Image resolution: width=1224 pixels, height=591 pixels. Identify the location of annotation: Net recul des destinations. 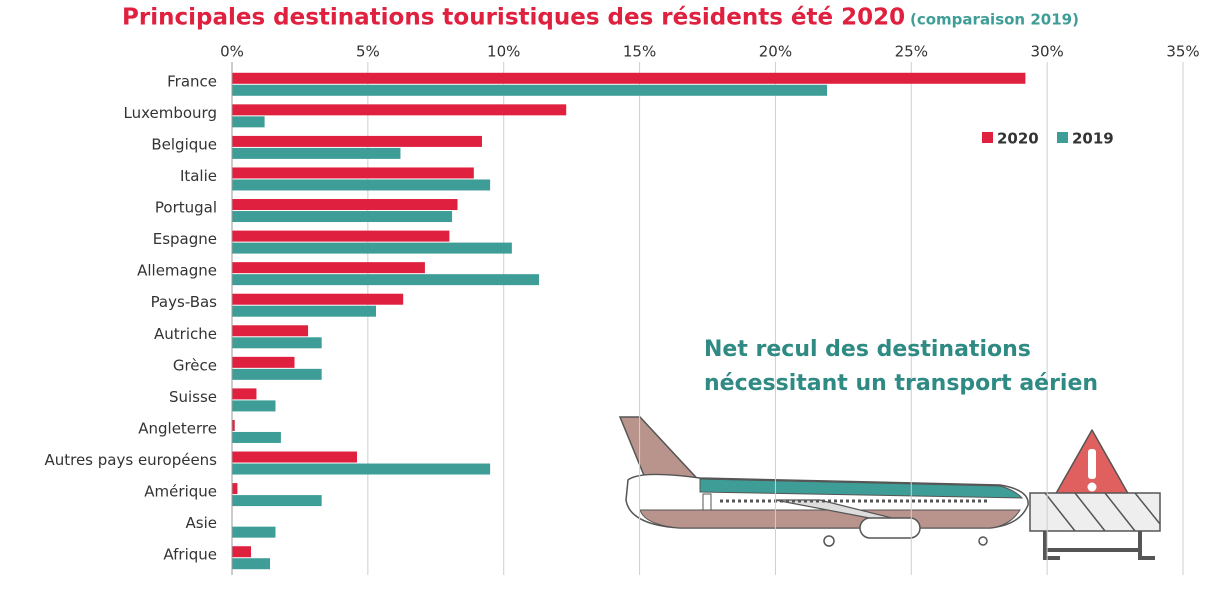
(867, 349).